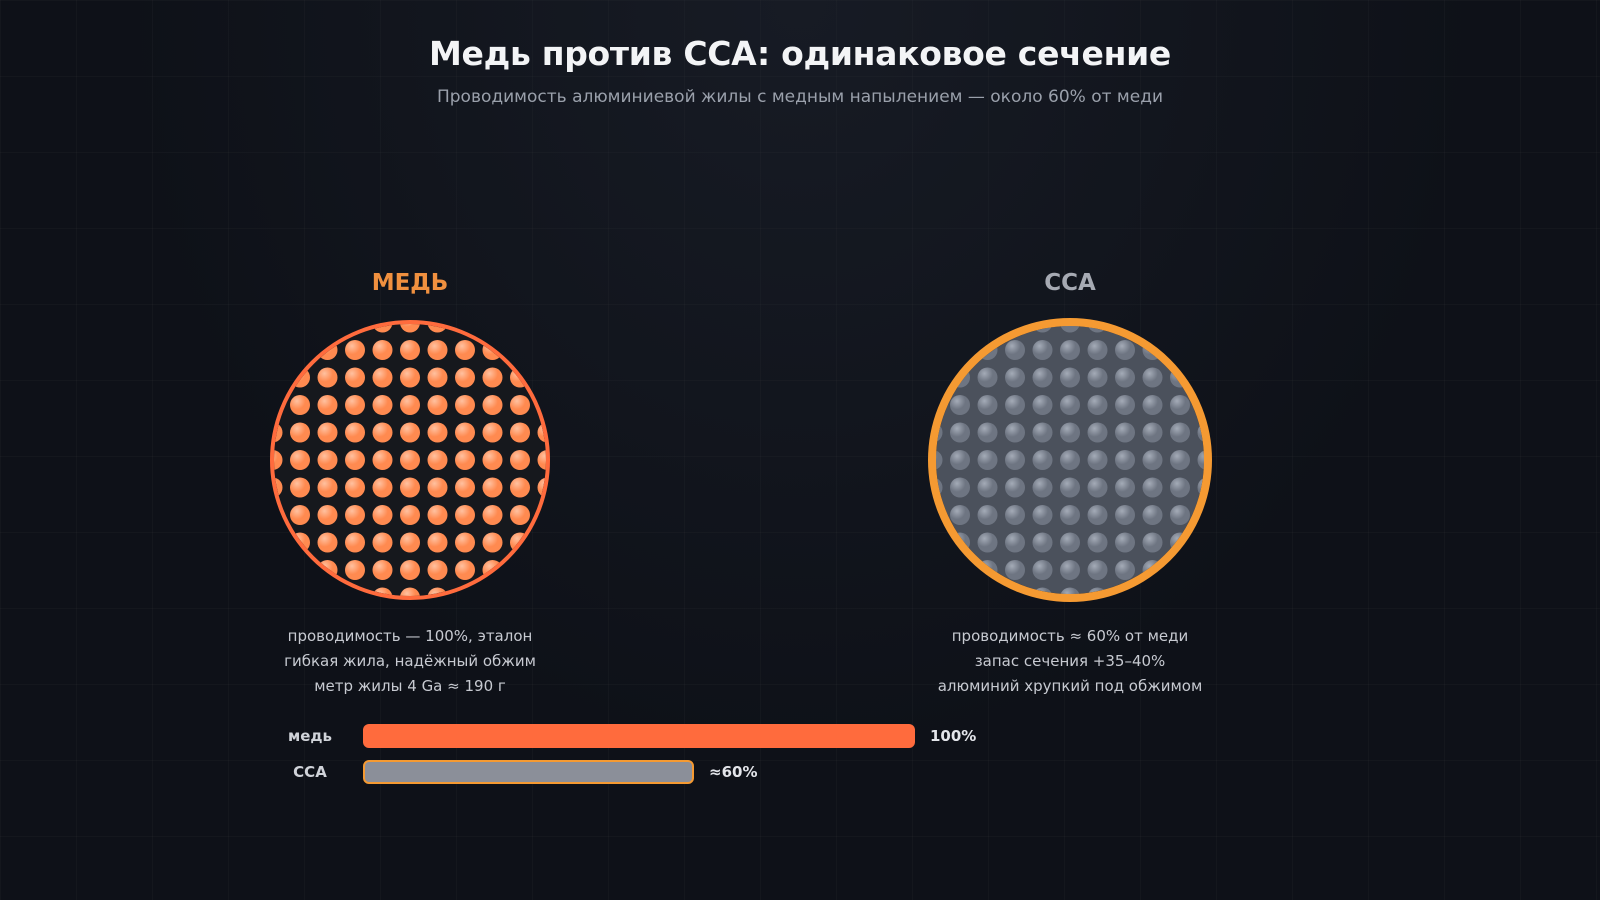 Image resolution: width=1600 pixels, height=900 pixels. Describe the element at coordinates (410, 686) in the screenshot. I see `copper-note-3: метр жилы 4 Ga ≈ 190 г` at that location.